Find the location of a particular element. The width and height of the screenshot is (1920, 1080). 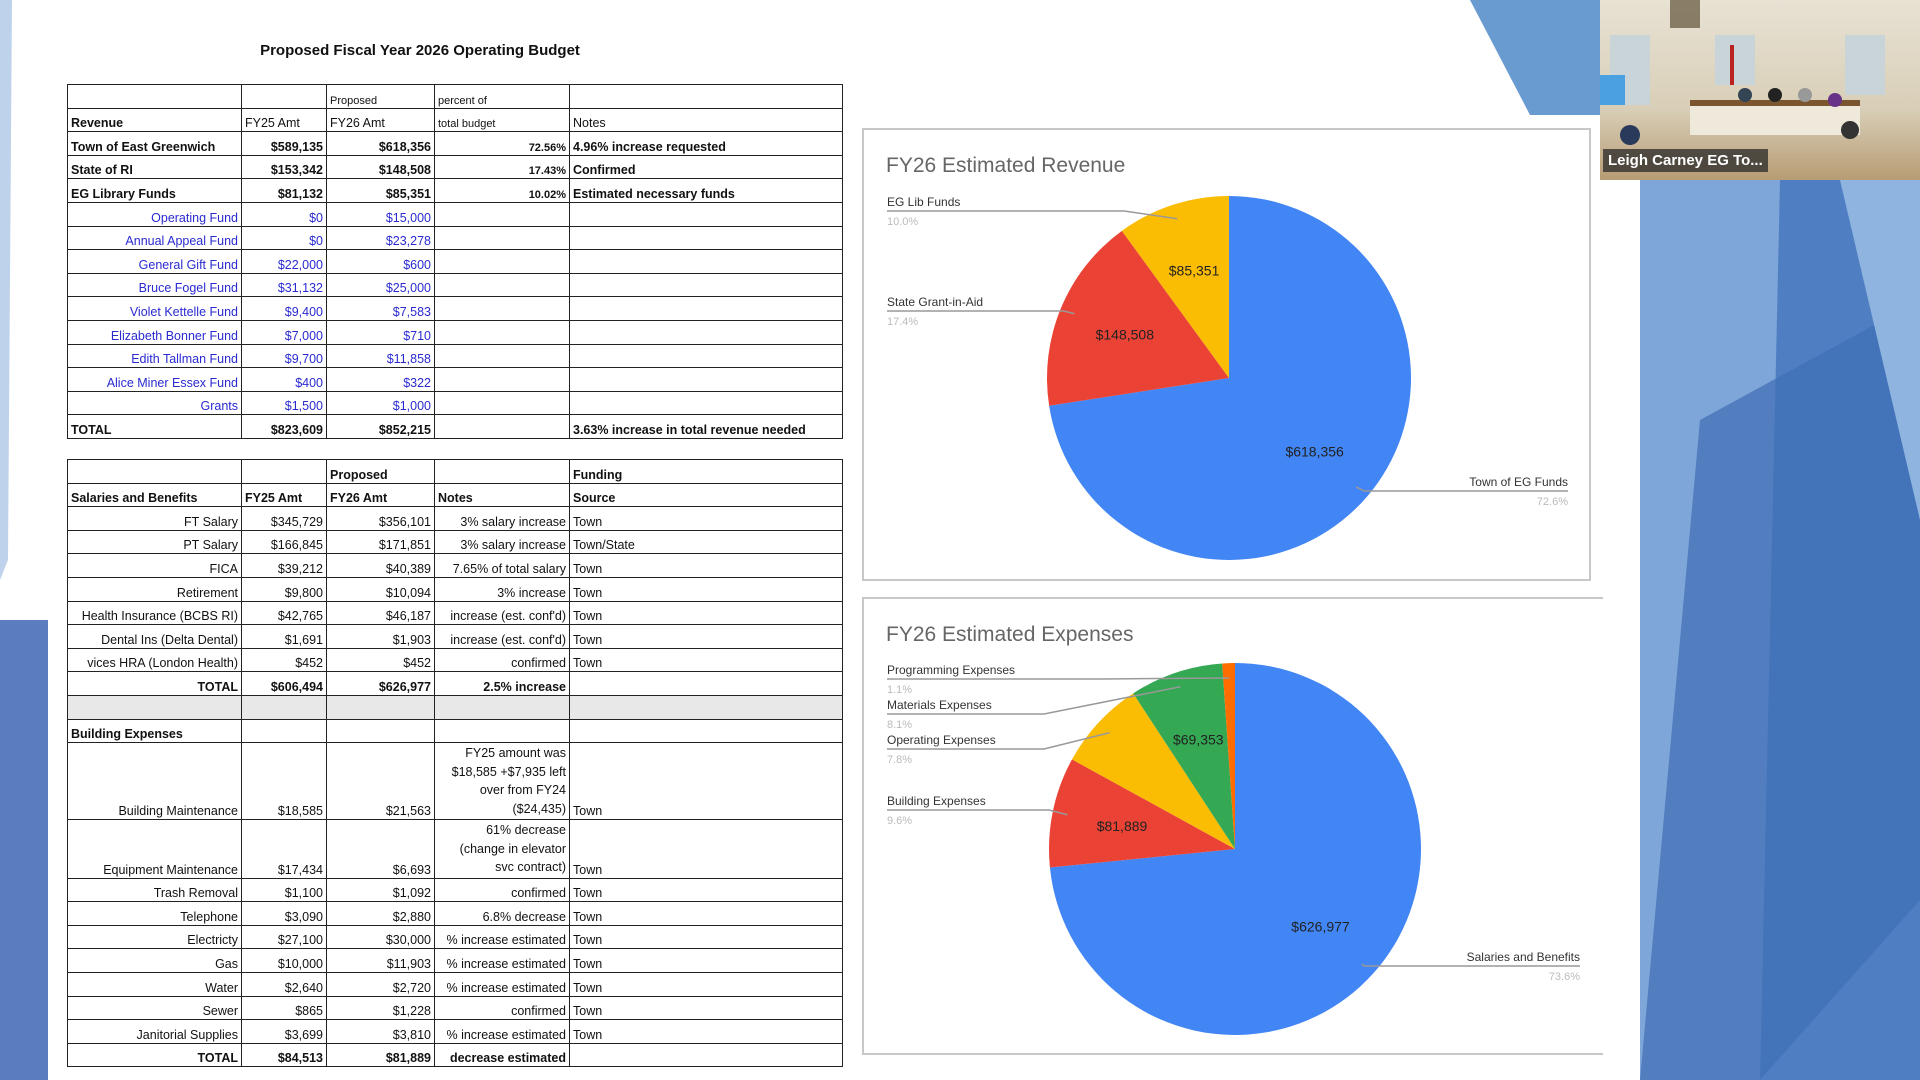

column-header: total budget is located at coordinates (502, 120).